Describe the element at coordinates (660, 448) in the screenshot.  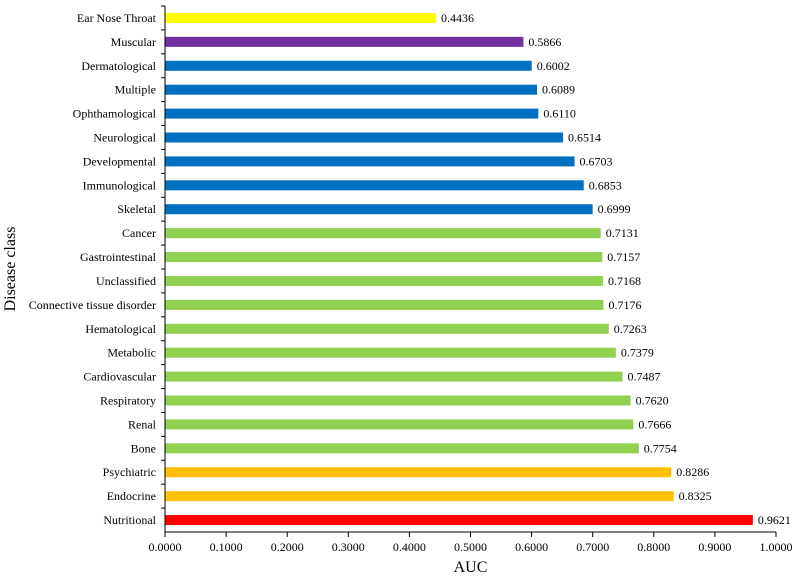
I see `data-label: 0.7754` at that location.